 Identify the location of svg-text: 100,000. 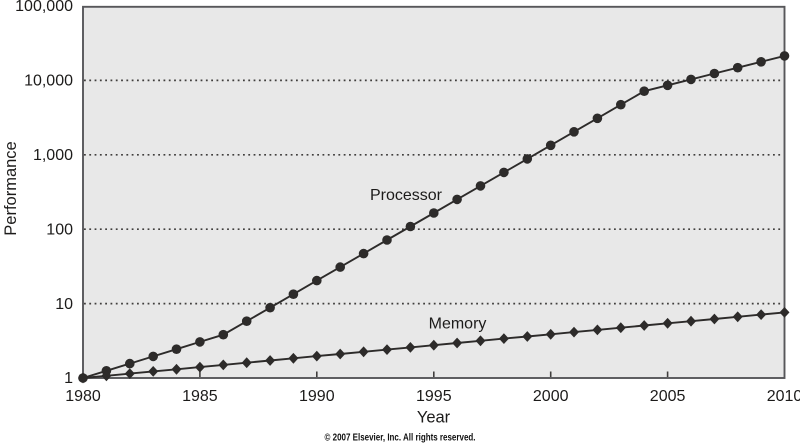
(44, 7).